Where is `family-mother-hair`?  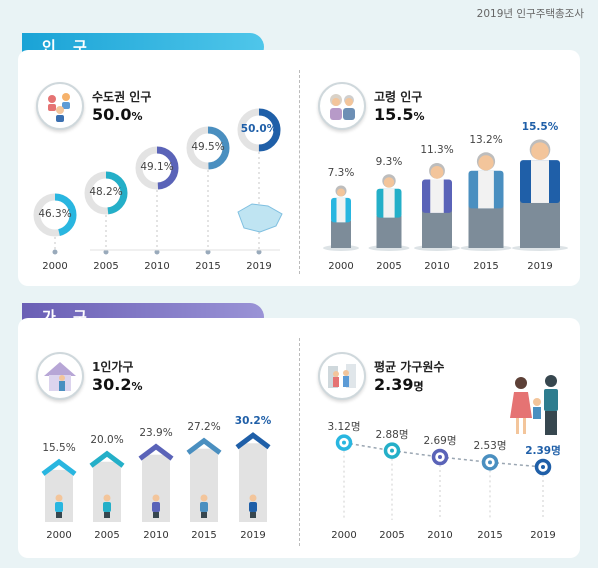 family-mother-hair is located at coordinates (521, 383).